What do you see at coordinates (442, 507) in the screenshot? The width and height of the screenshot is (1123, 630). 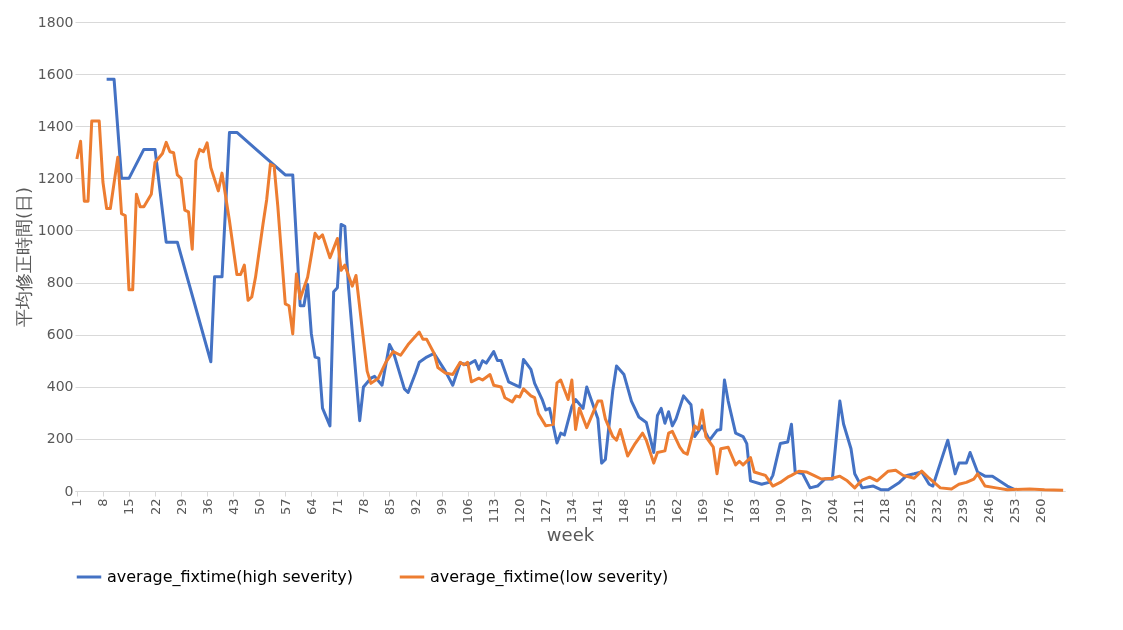 I see `x-tick-label: 99` at bounding box center [442, 507].